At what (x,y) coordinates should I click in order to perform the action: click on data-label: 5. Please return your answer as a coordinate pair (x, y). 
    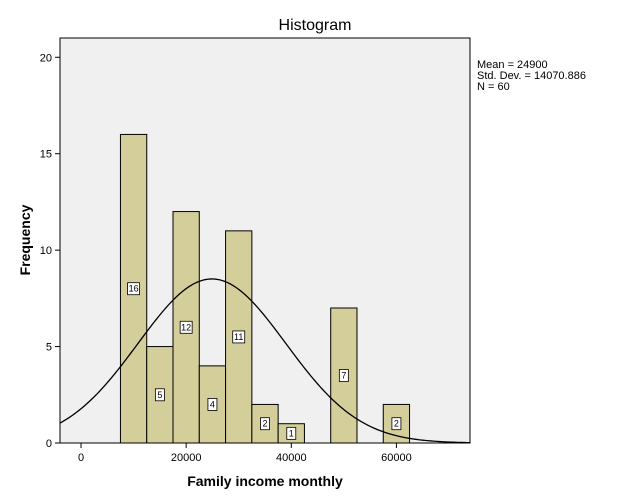
    Looking at the image, I should click on (159, 395).